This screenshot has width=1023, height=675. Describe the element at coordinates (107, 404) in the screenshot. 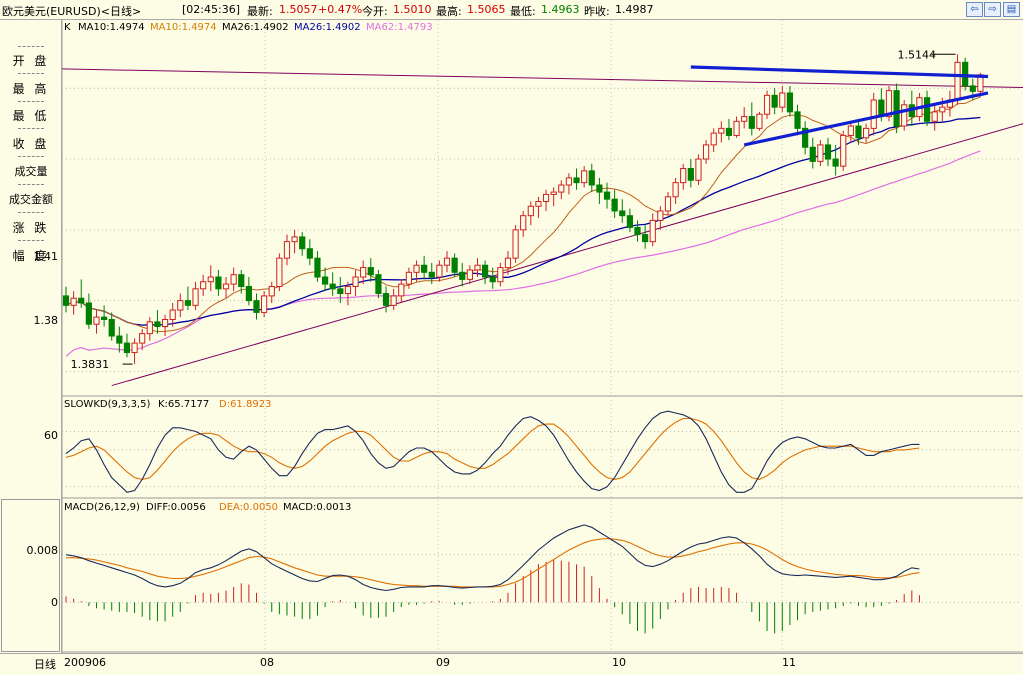

I see `kd-legend-title: SLOWKD(9,3,3,5)` at that location.